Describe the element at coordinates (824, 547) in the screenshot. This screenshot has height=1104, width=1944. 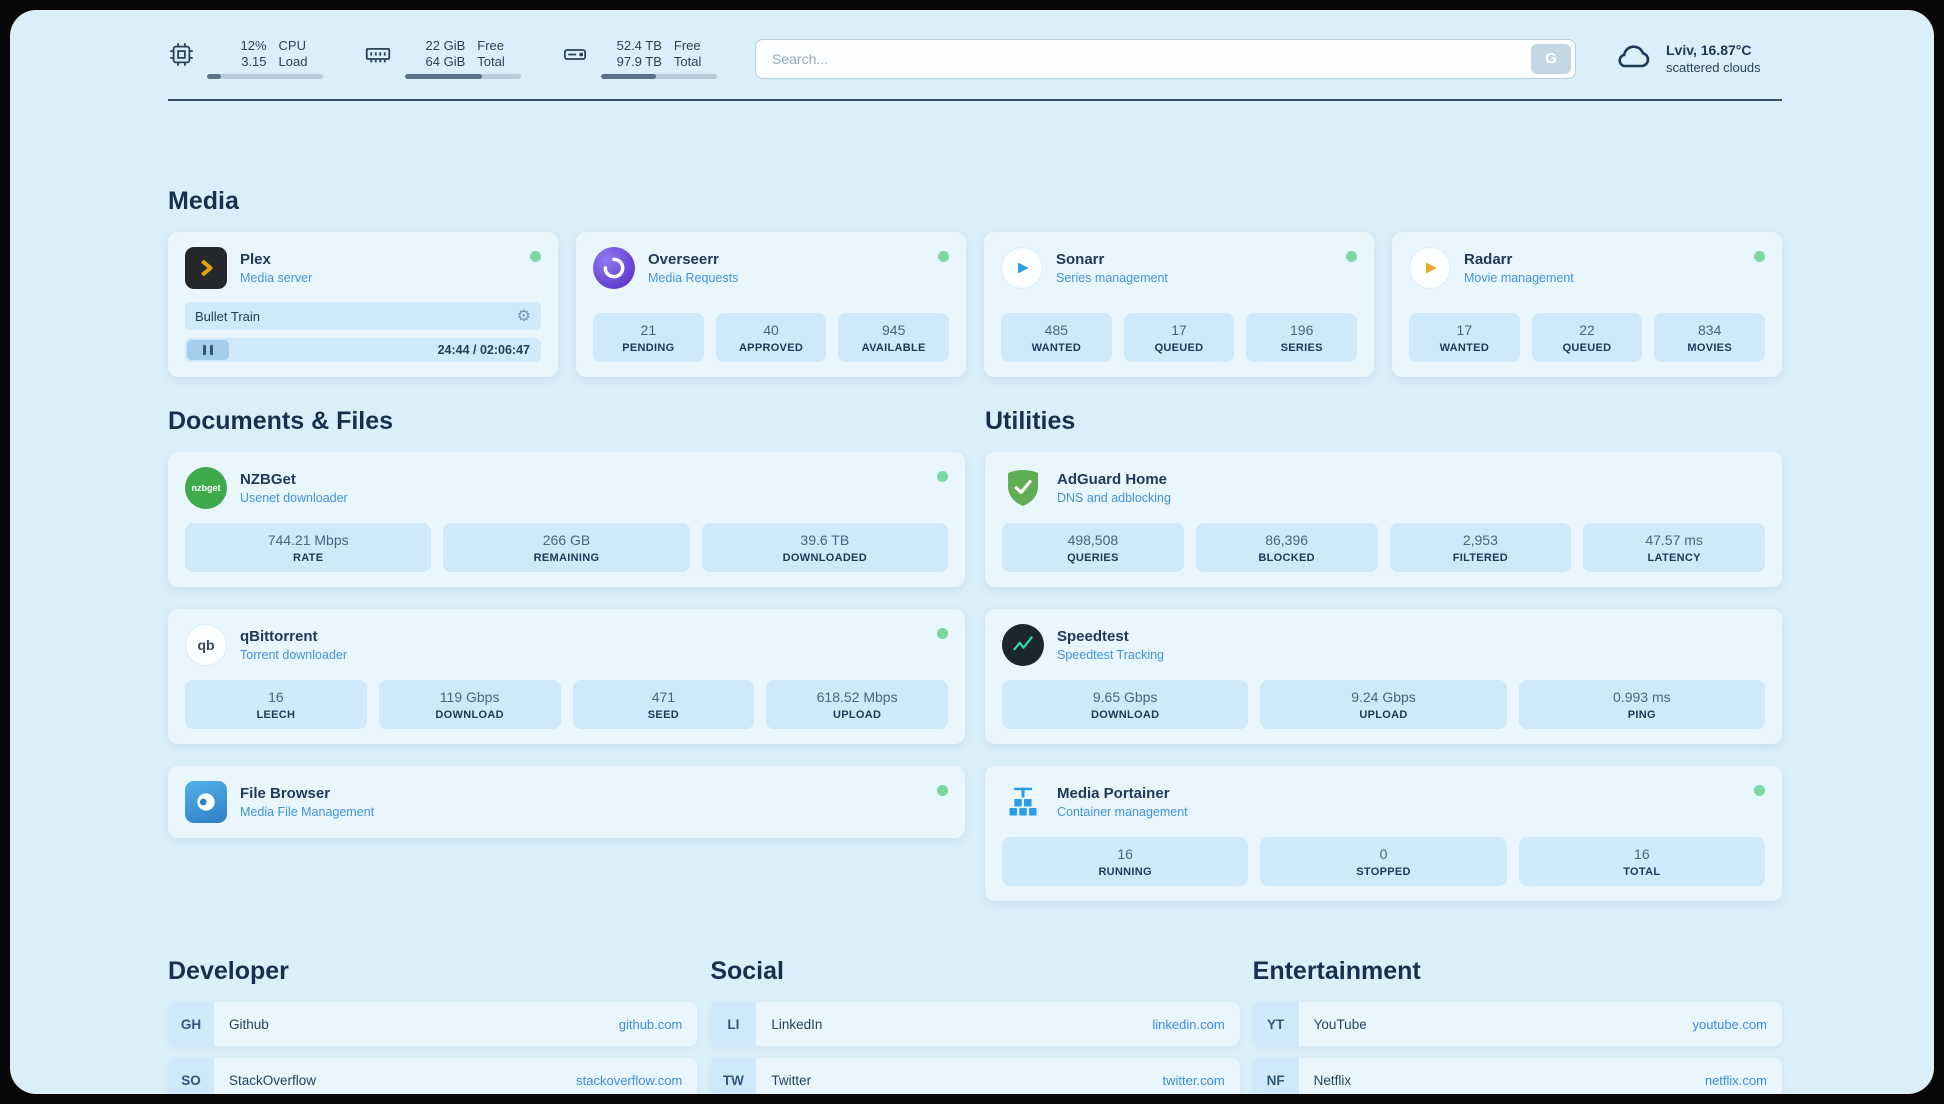
I see `stat-downloaded: 39.6 TB DOWNLOADED` at that location.